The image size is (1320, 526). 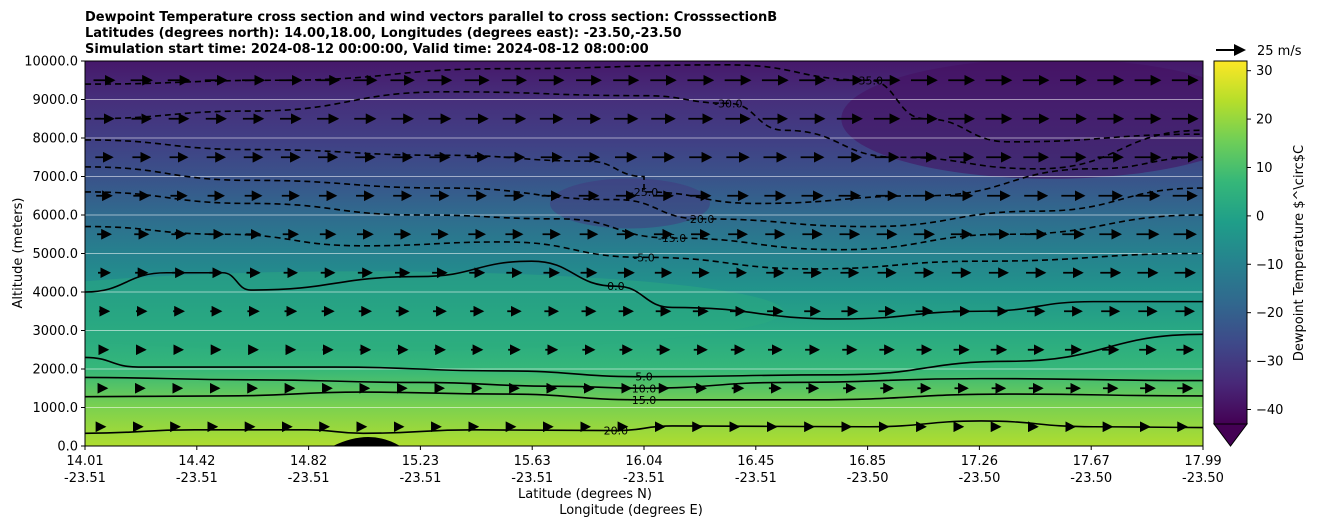 What do you see at coordinates (644, 103) in the screenshot?
I see `contour--35` at bounding box center [644, 103].